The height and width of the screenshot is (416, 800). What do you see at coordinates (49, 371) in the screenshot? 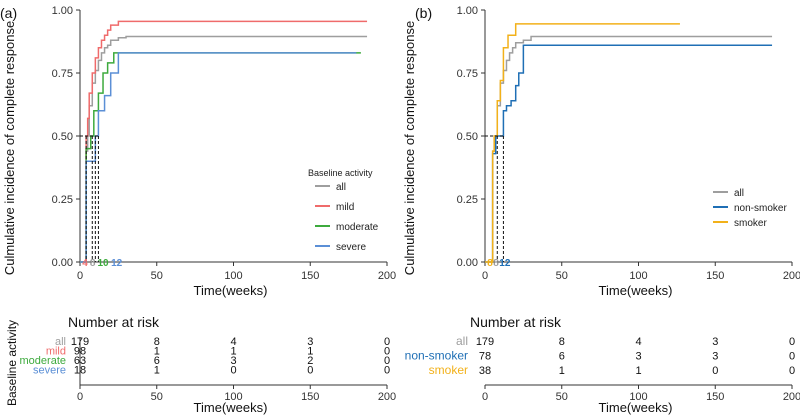
I see `risk-row-label-severe: severe` at bounding box center [49, 371].